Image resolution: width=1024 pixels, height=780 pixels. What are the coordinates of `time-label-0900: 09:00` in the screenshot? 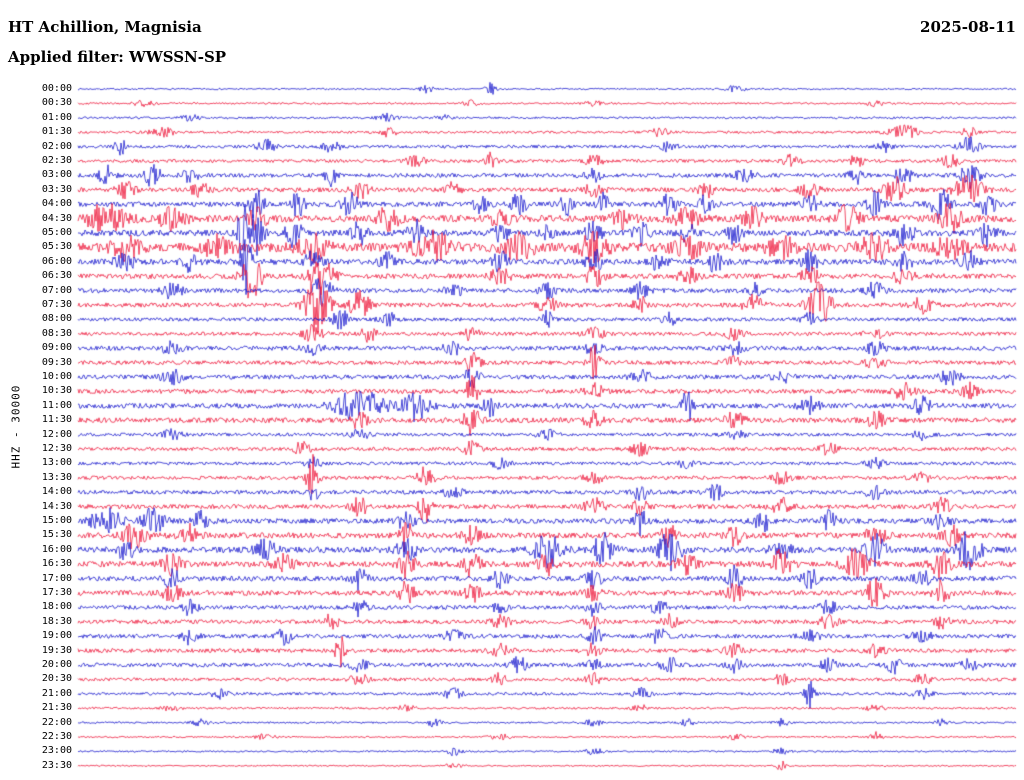 It's located at (56, 348).